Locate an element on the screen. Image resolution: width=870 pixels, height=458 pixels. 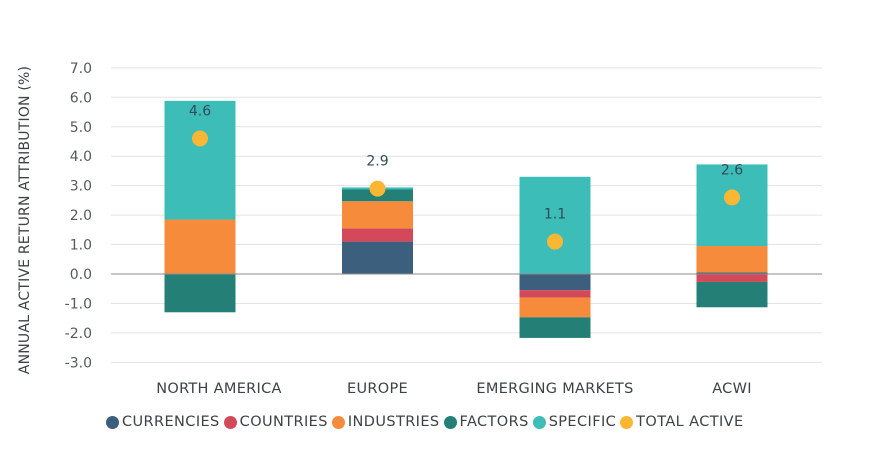
x-category-label: NORTH AMERICA is located at coordinates (219, 389).